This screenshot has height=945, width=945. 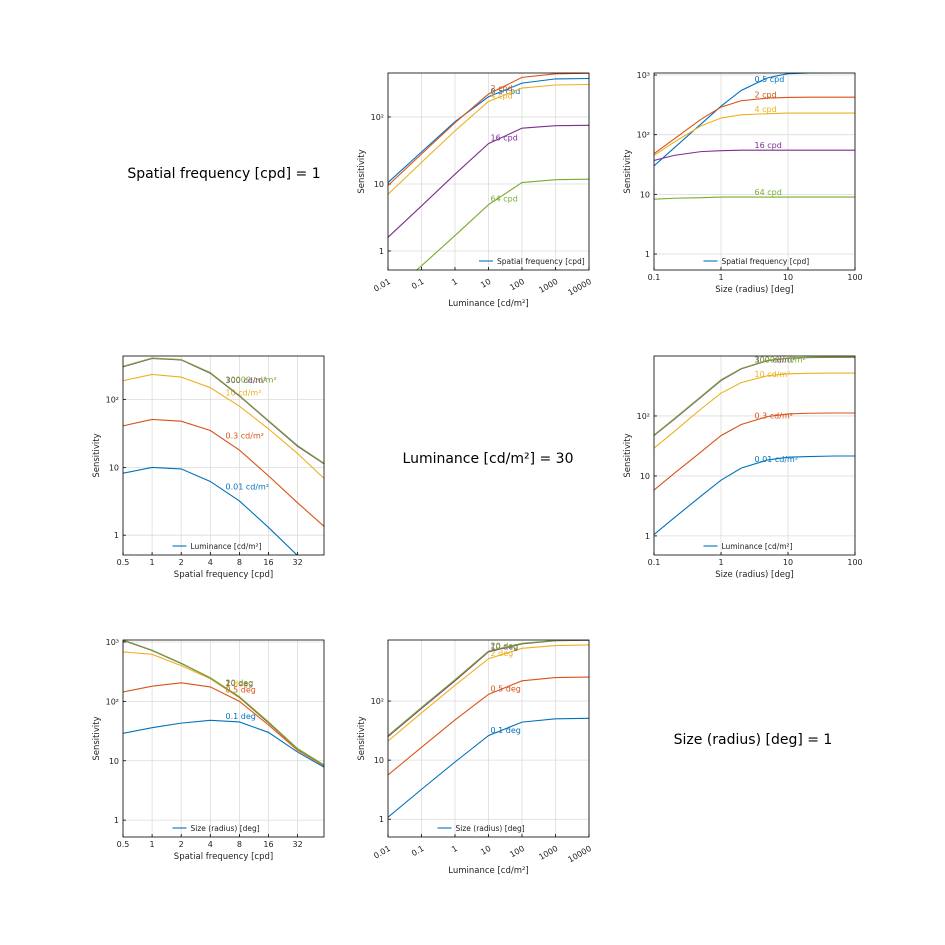 I want to click on x-tick-label: 0.5, so click(x=123, y=844).